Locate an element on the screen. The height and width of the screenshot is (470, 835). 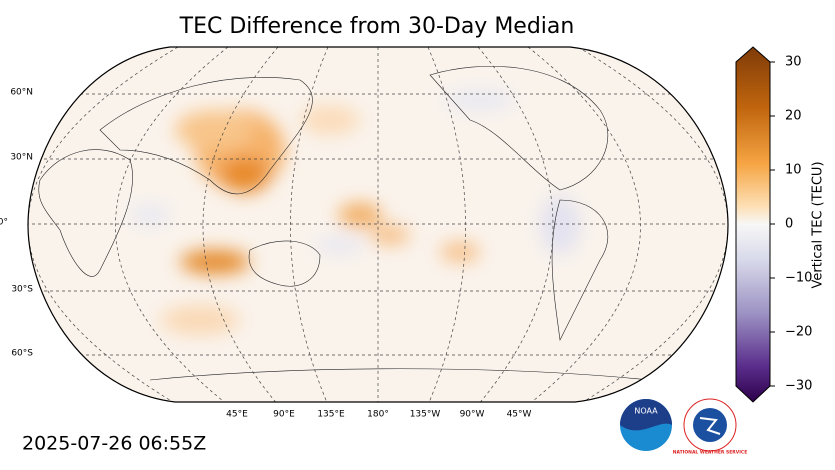
lon-label: 135°W is located at coordinates (425, 415).